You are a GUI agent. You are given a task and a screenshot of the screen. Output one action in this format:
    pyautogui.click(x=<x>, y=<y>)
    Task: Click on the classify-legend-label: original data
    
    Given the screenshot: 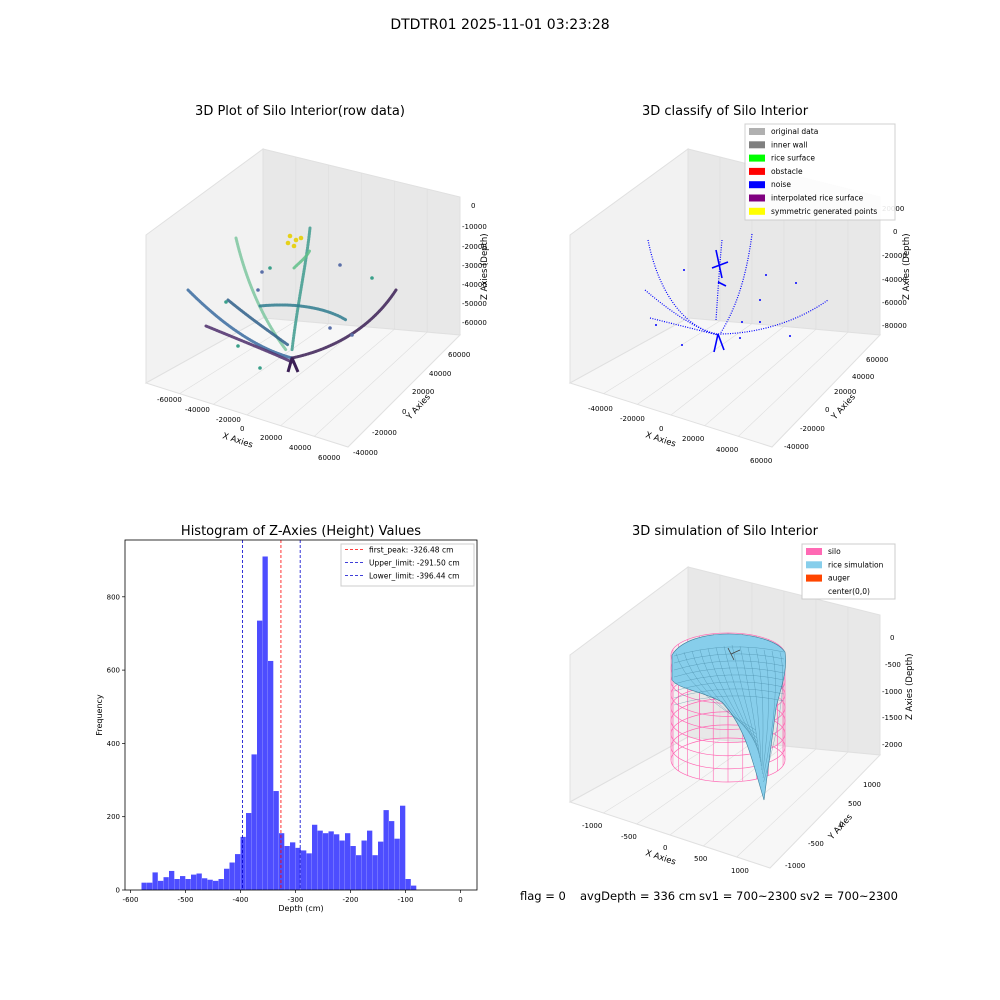 What is the action you would take?
    pyautogui.click(x=794, y=131)
    